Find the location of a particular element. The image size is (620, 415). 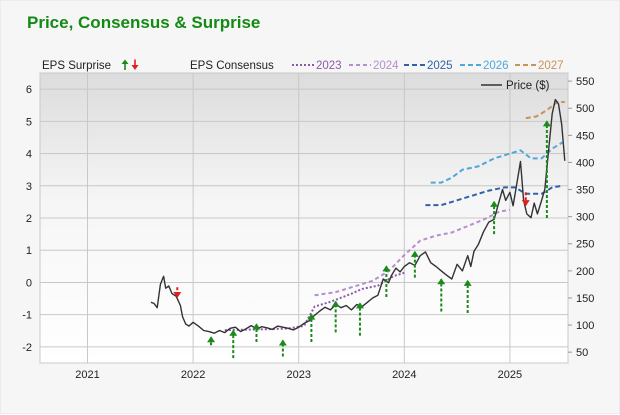

y-right-tick-label: 50 is located at coordinates (582, 353).